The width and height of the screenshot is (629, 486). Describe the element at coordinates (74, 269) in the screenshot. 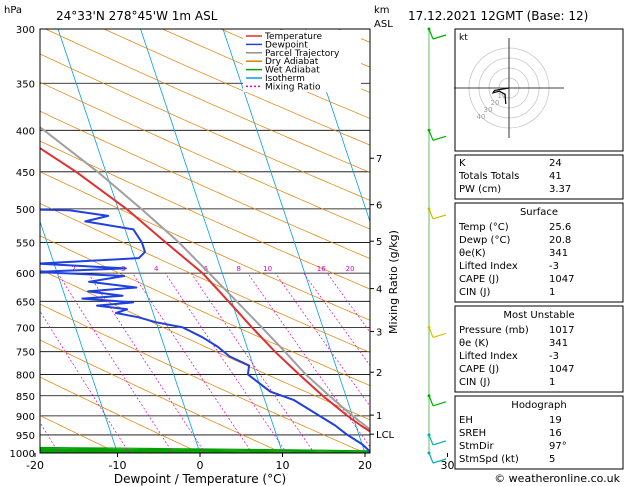

I see `mixing-ratio-label: 2` at that location.